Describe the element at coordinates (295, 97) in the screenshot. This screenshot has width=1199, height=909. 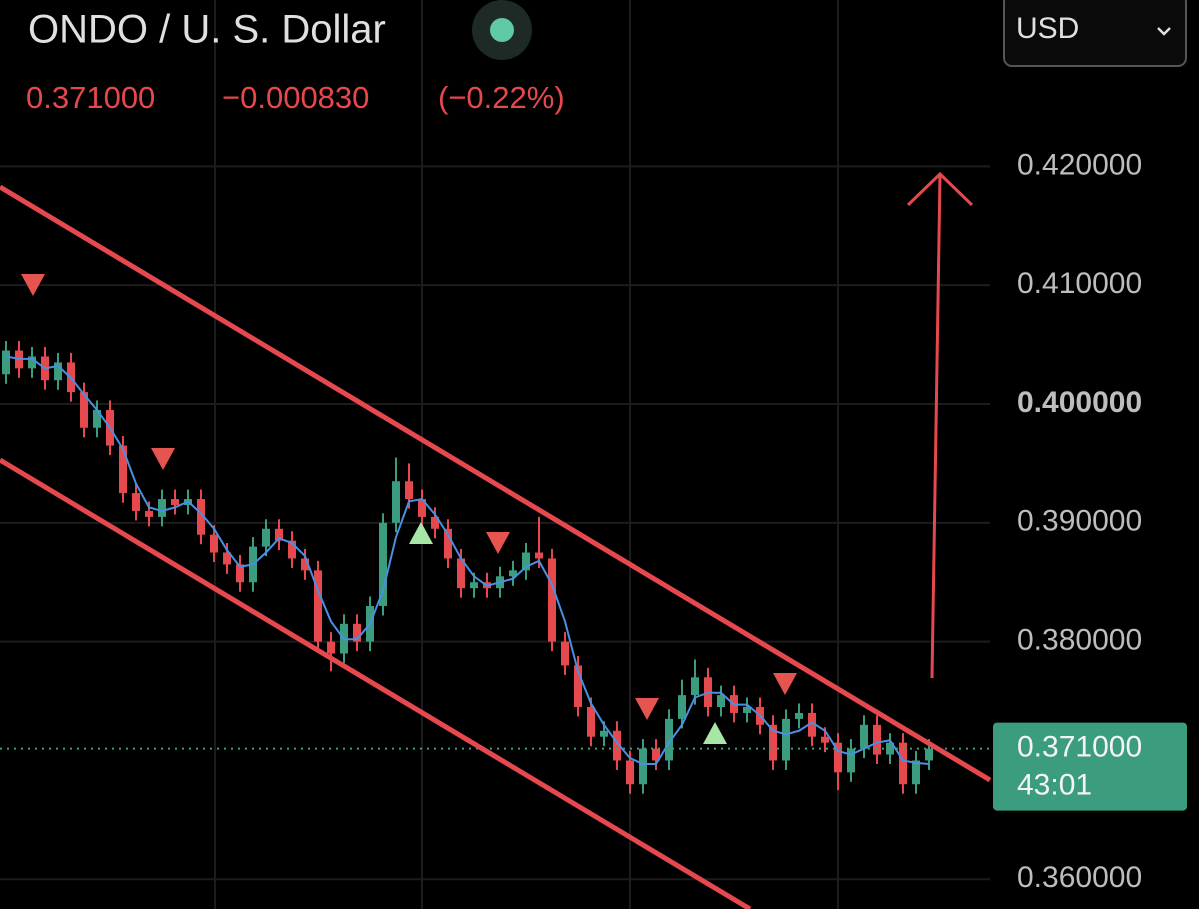
I see `header-change: −0.000830` at that location.